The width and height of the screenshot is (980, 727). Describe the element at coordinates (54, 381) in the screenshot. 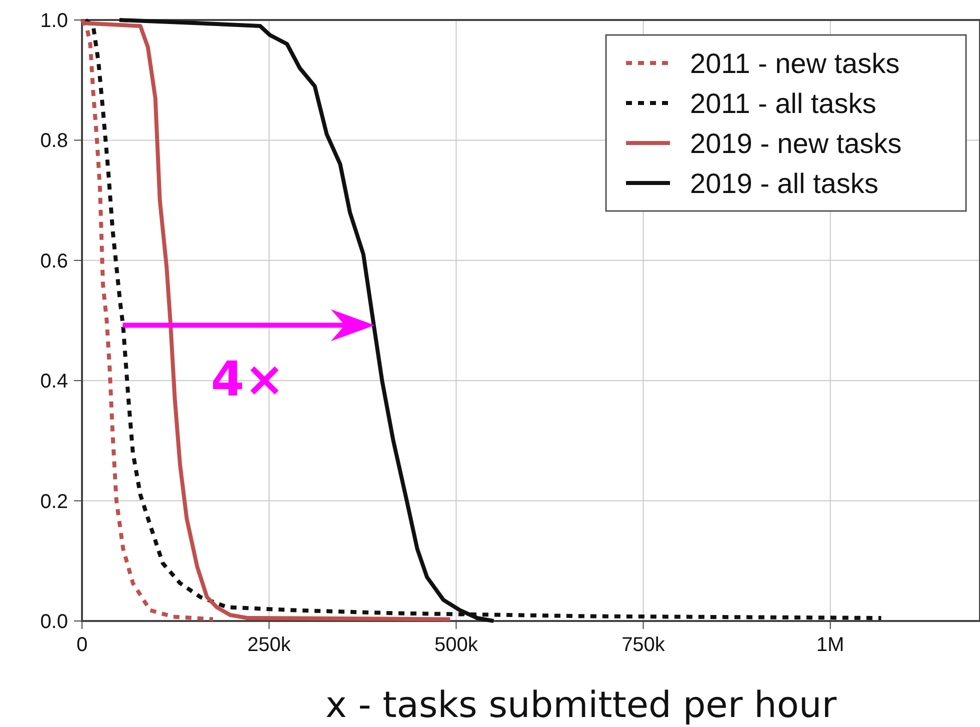

I see `y-tick-label: 0.4` at that location.